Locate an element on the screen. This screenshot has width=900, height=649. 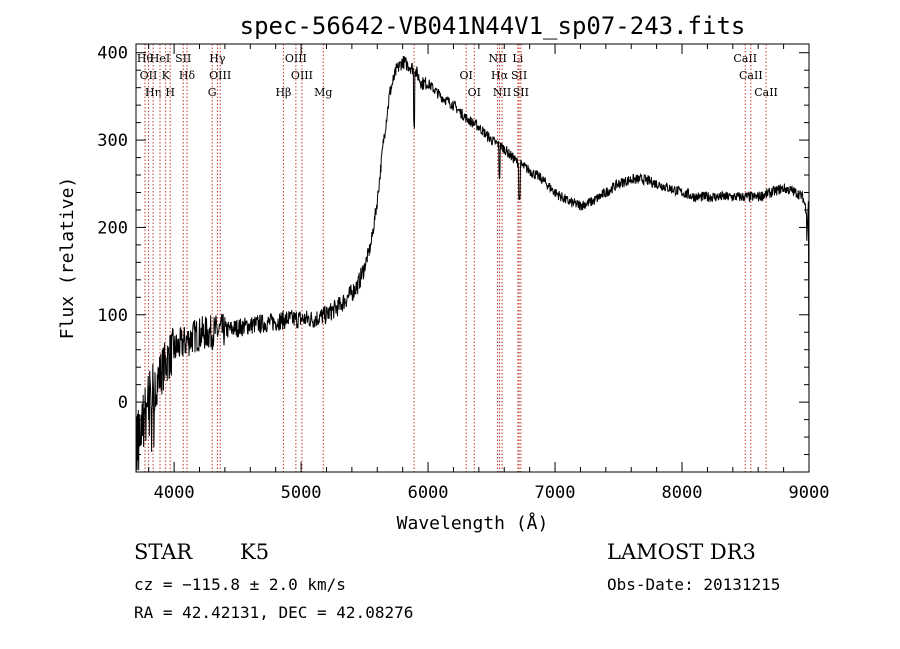
line-marker-label: Hβ is located at coordinates (283, 92).